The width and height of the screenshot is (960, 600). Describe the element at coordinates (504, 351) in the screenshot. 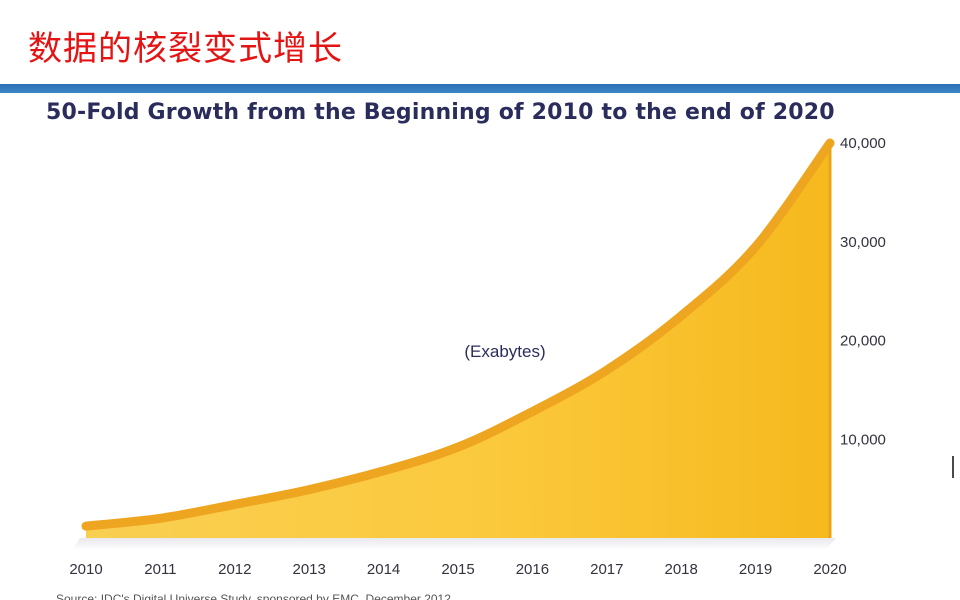

I see `unit-label: (Exabytes)` at that location.